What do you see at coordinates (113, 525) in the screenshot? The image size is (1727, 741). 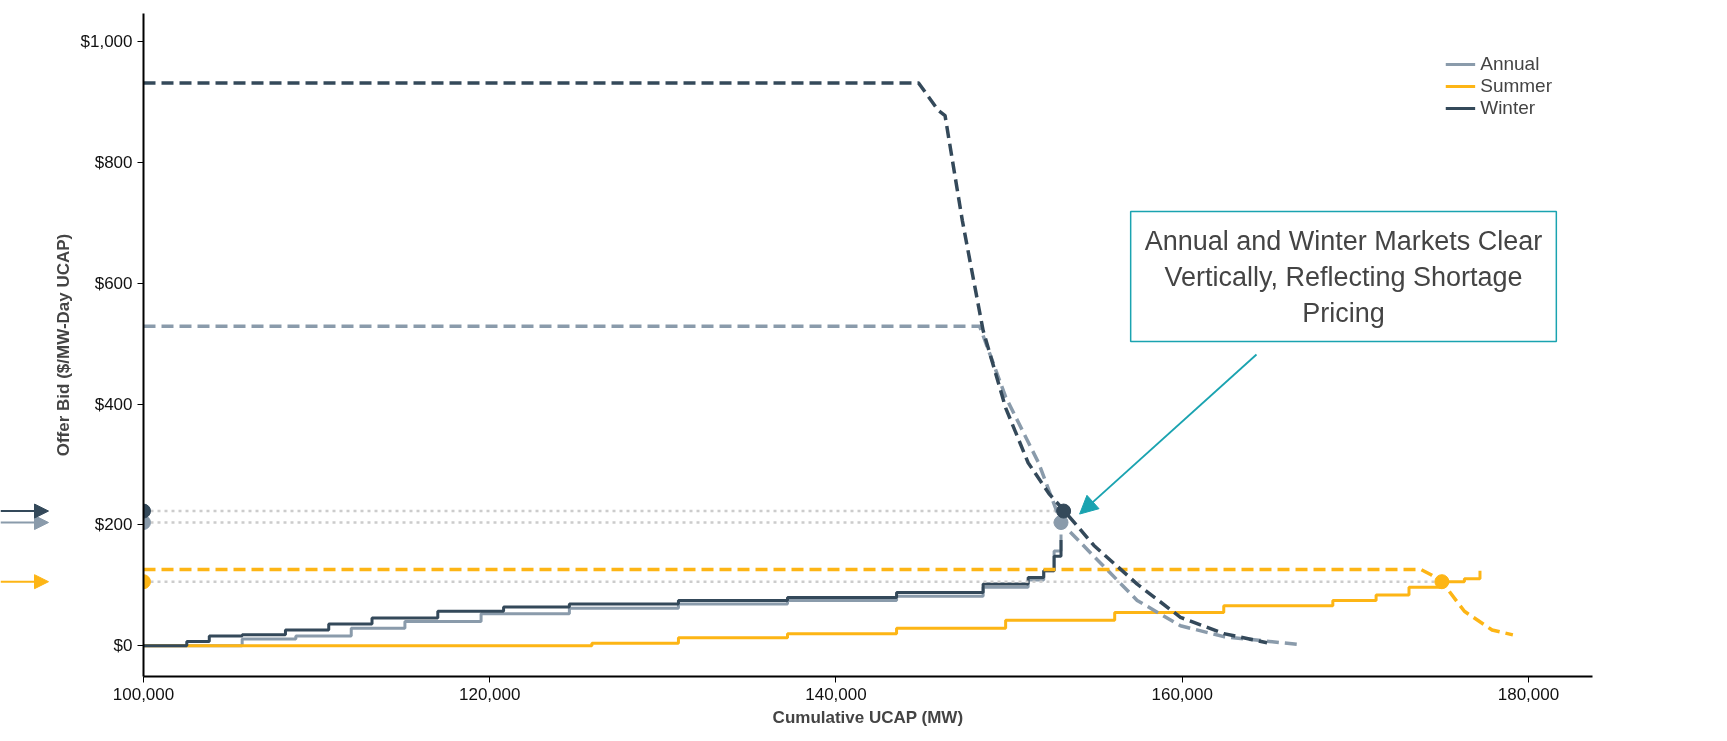 I see `y-tick-label: $200` at bounding box center [113, 525].